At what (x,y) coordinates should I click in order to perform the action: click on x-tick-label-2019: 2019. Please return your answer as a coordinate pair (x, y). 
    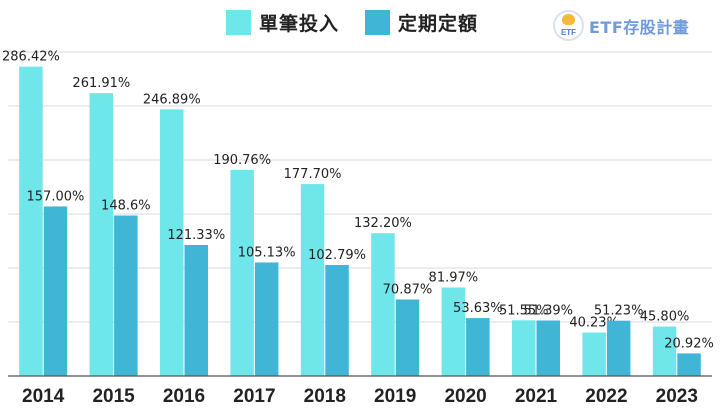
    Looking at the image, I should click on (395, 396).